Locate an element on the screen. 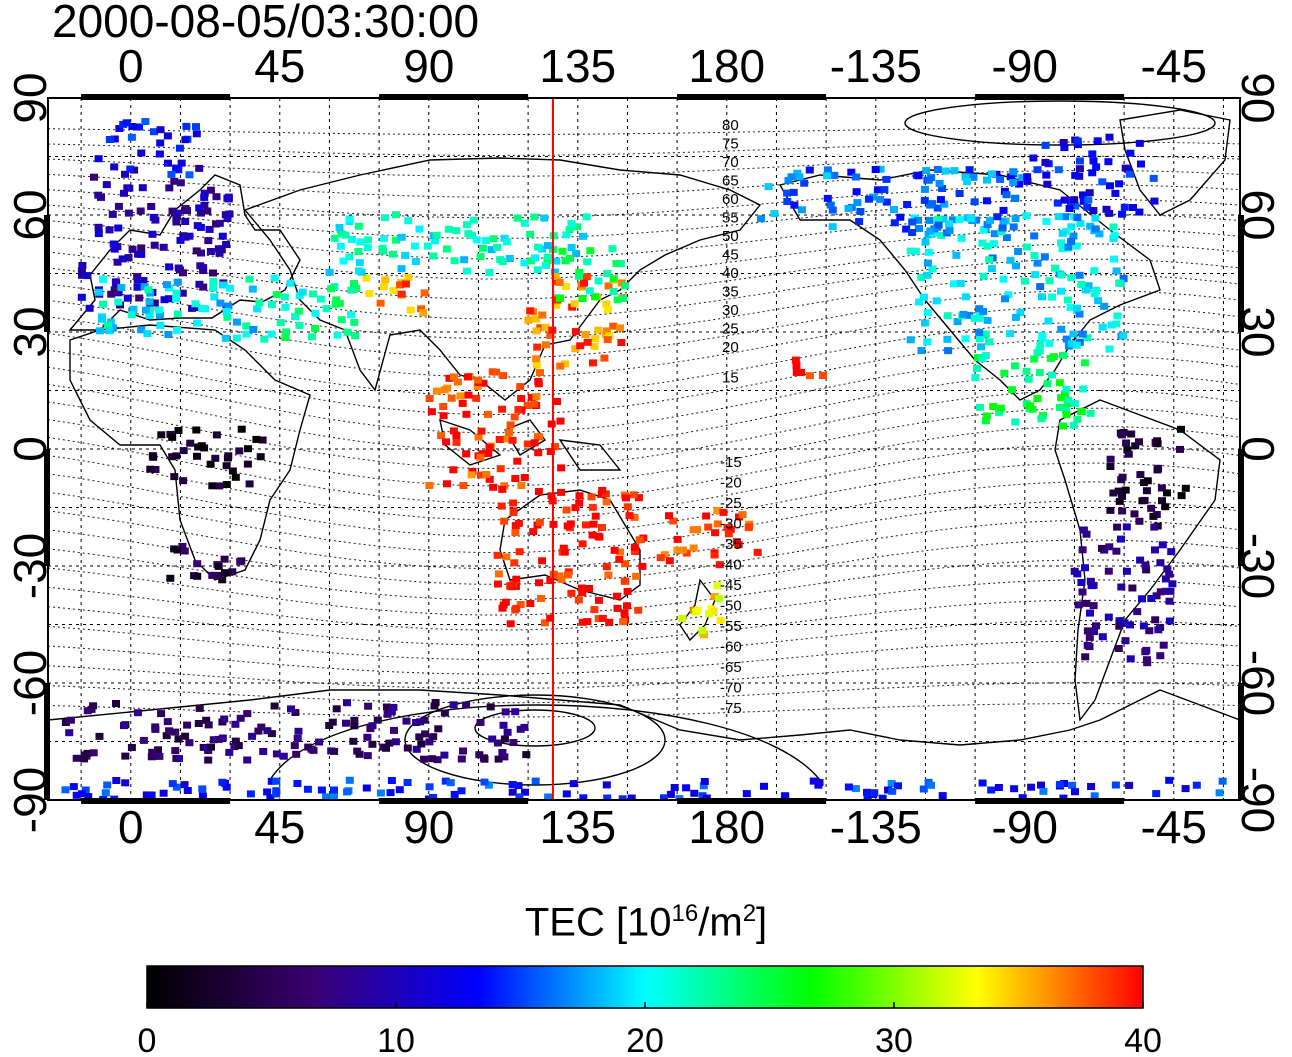 This screenshot has height=1057, width=1292. contour-label: 45 is located at coordinates (730, 255).